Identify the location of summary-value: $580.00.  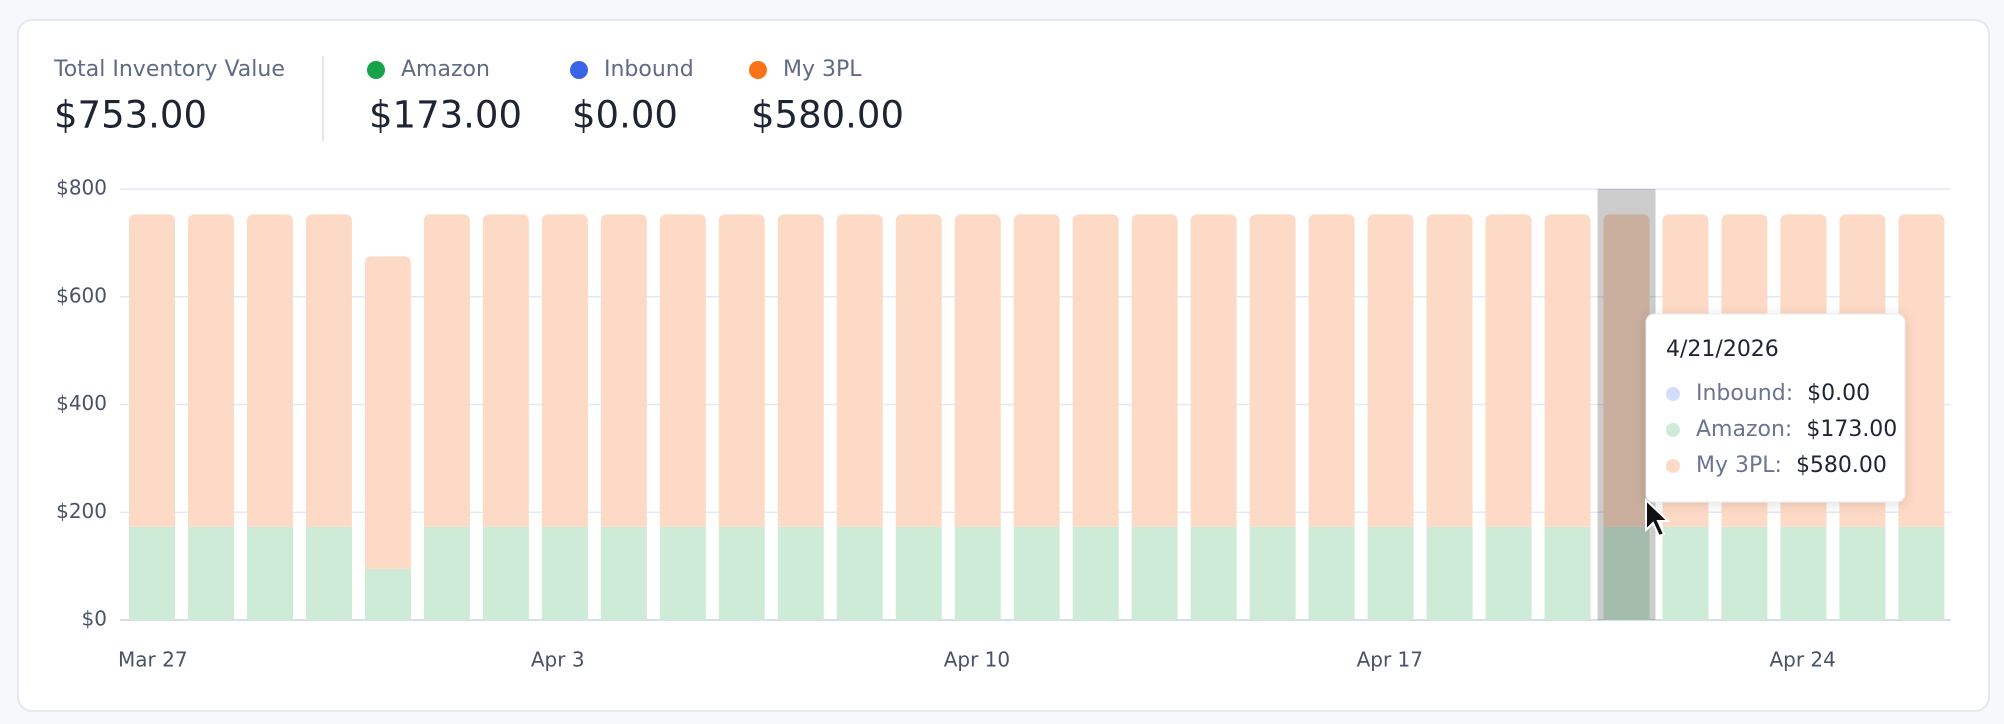
(827, 115).